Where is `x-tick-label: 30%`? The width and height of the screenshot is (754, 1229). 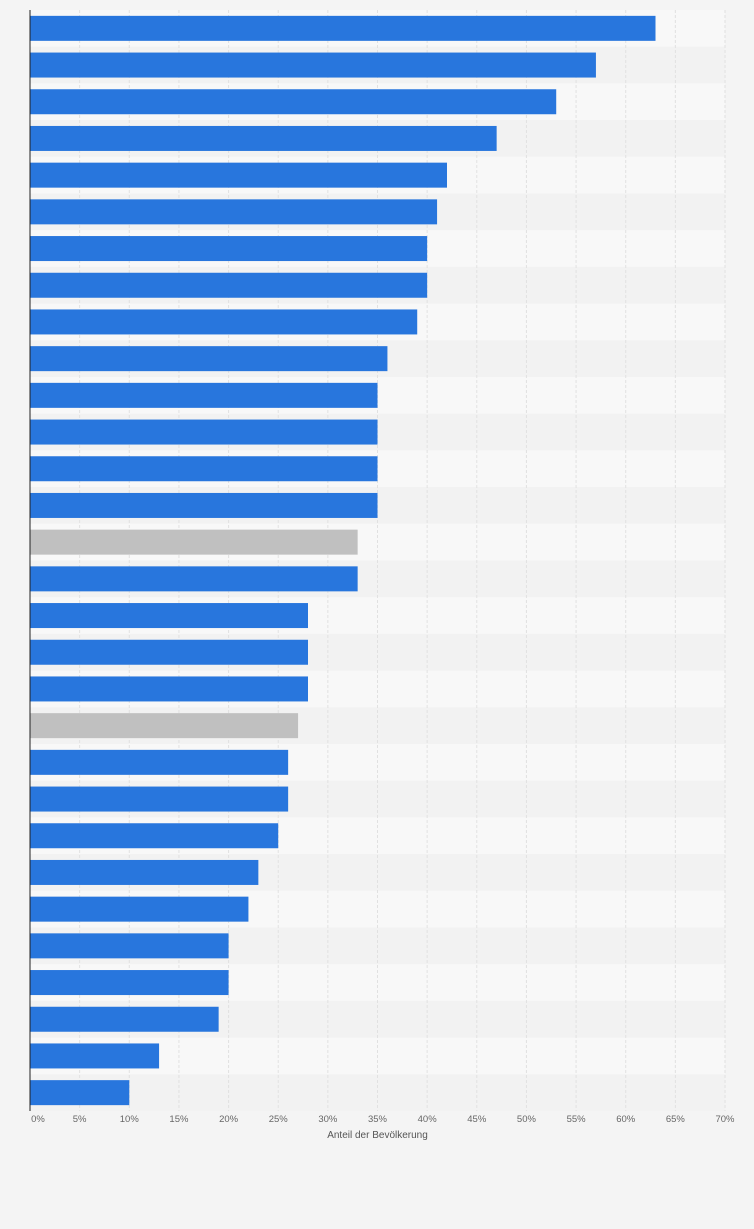
x-tick-label: 30% is located at coordinates (328, 1119).